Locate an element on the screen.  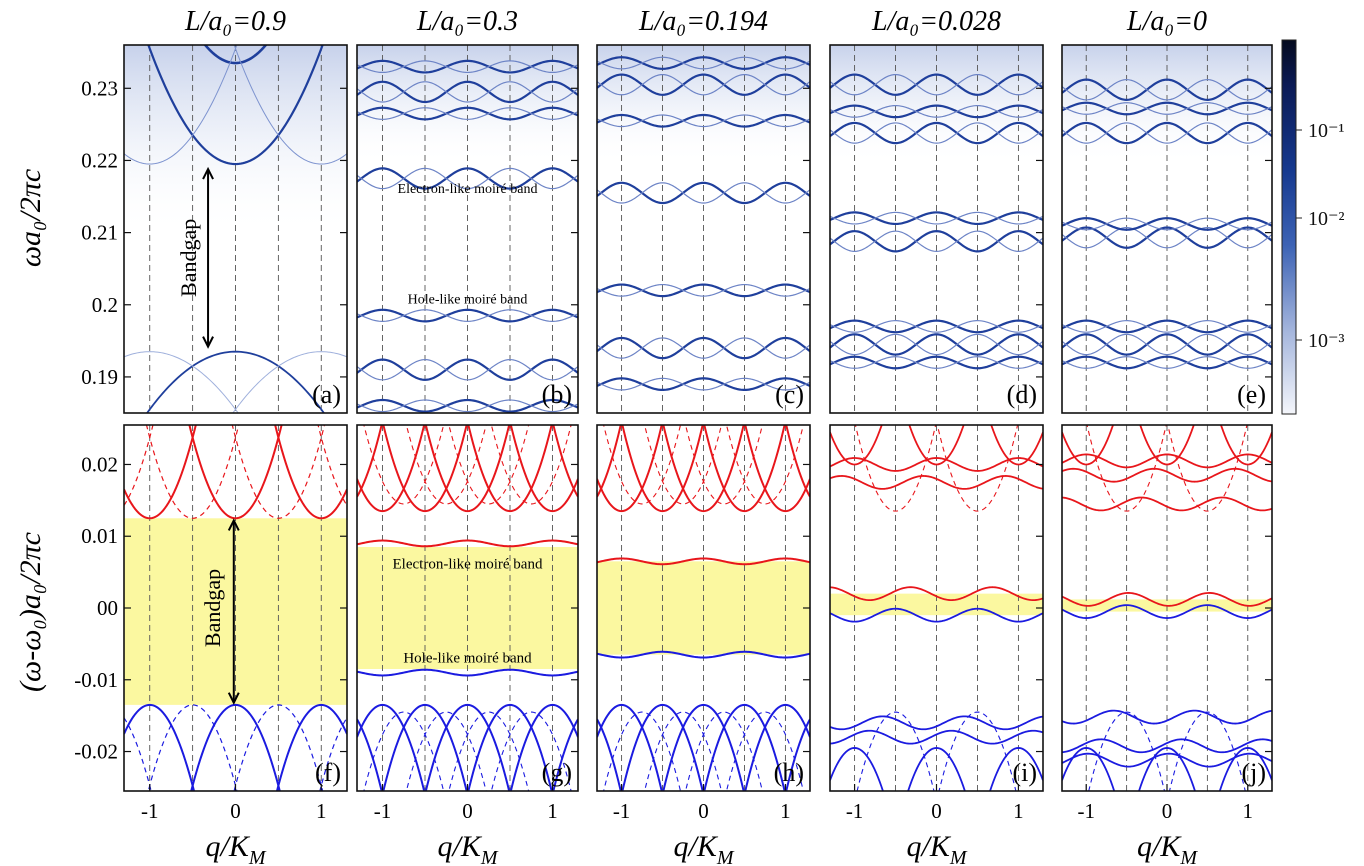
y-axis-label-bottom: (ω-ω₀)a₀/2πc is located at coordinates (30, 612).